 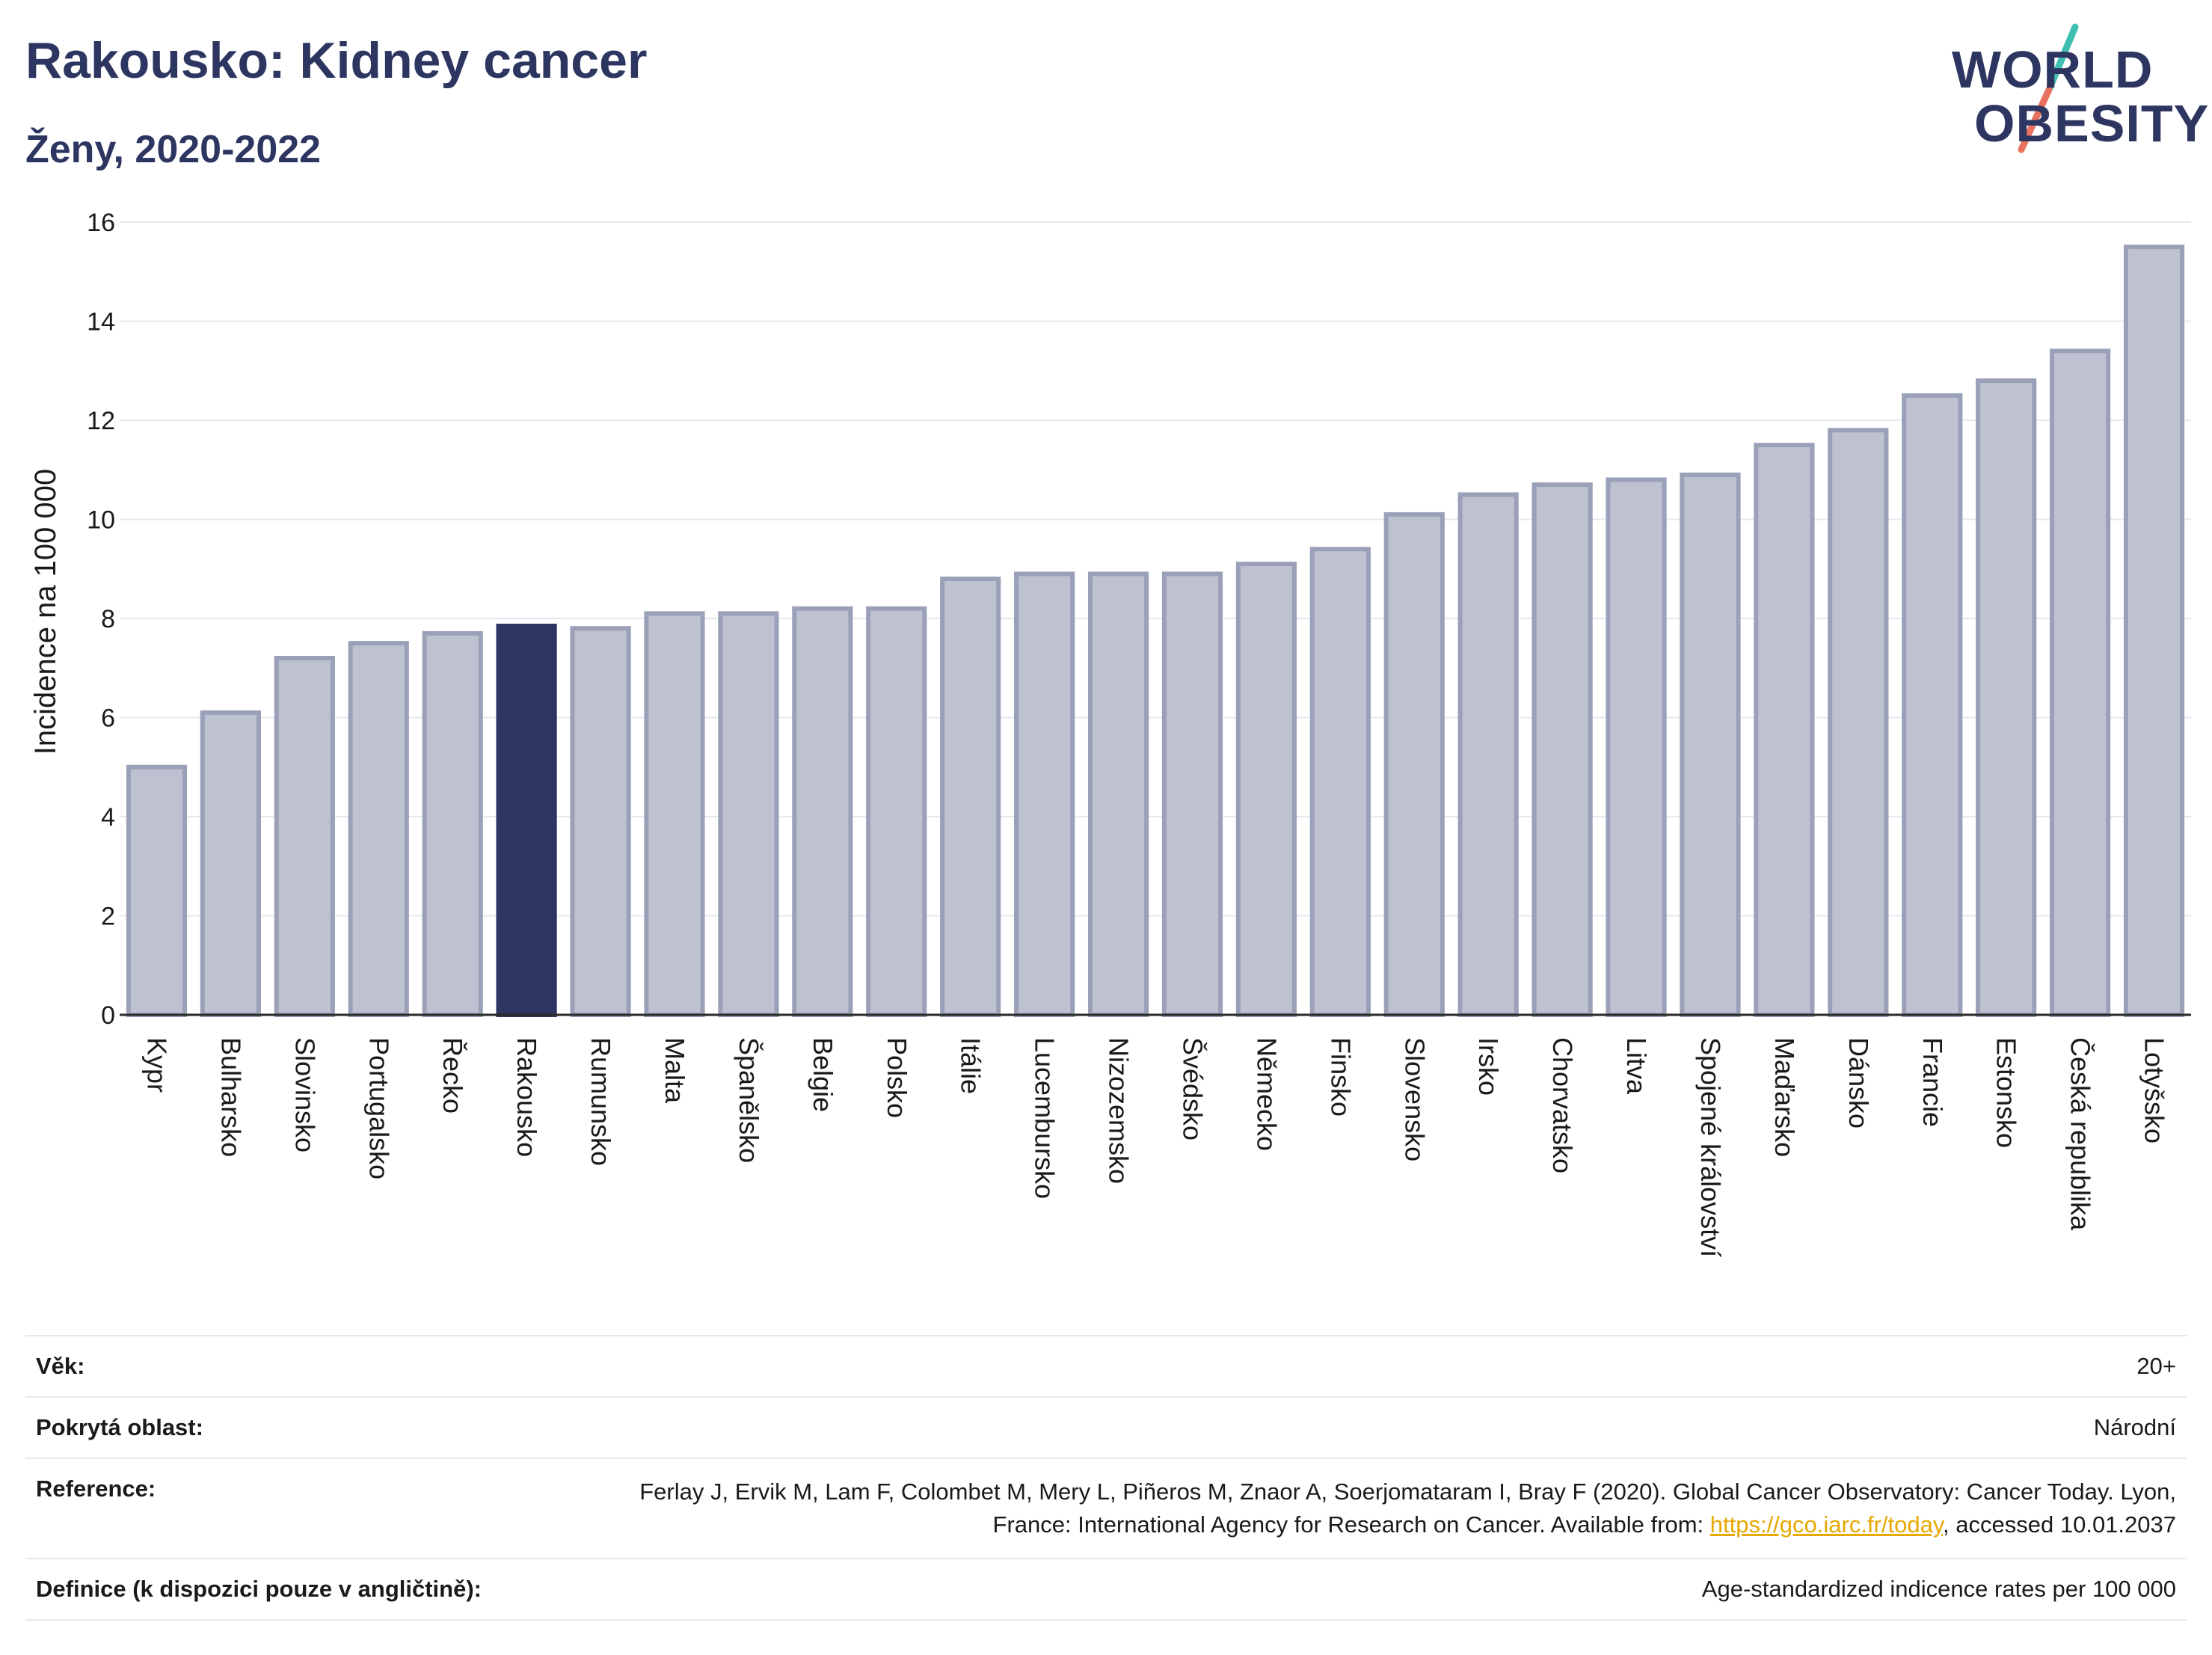 I want to click on bar-chorvatsko, so click(x=1562, y=749).